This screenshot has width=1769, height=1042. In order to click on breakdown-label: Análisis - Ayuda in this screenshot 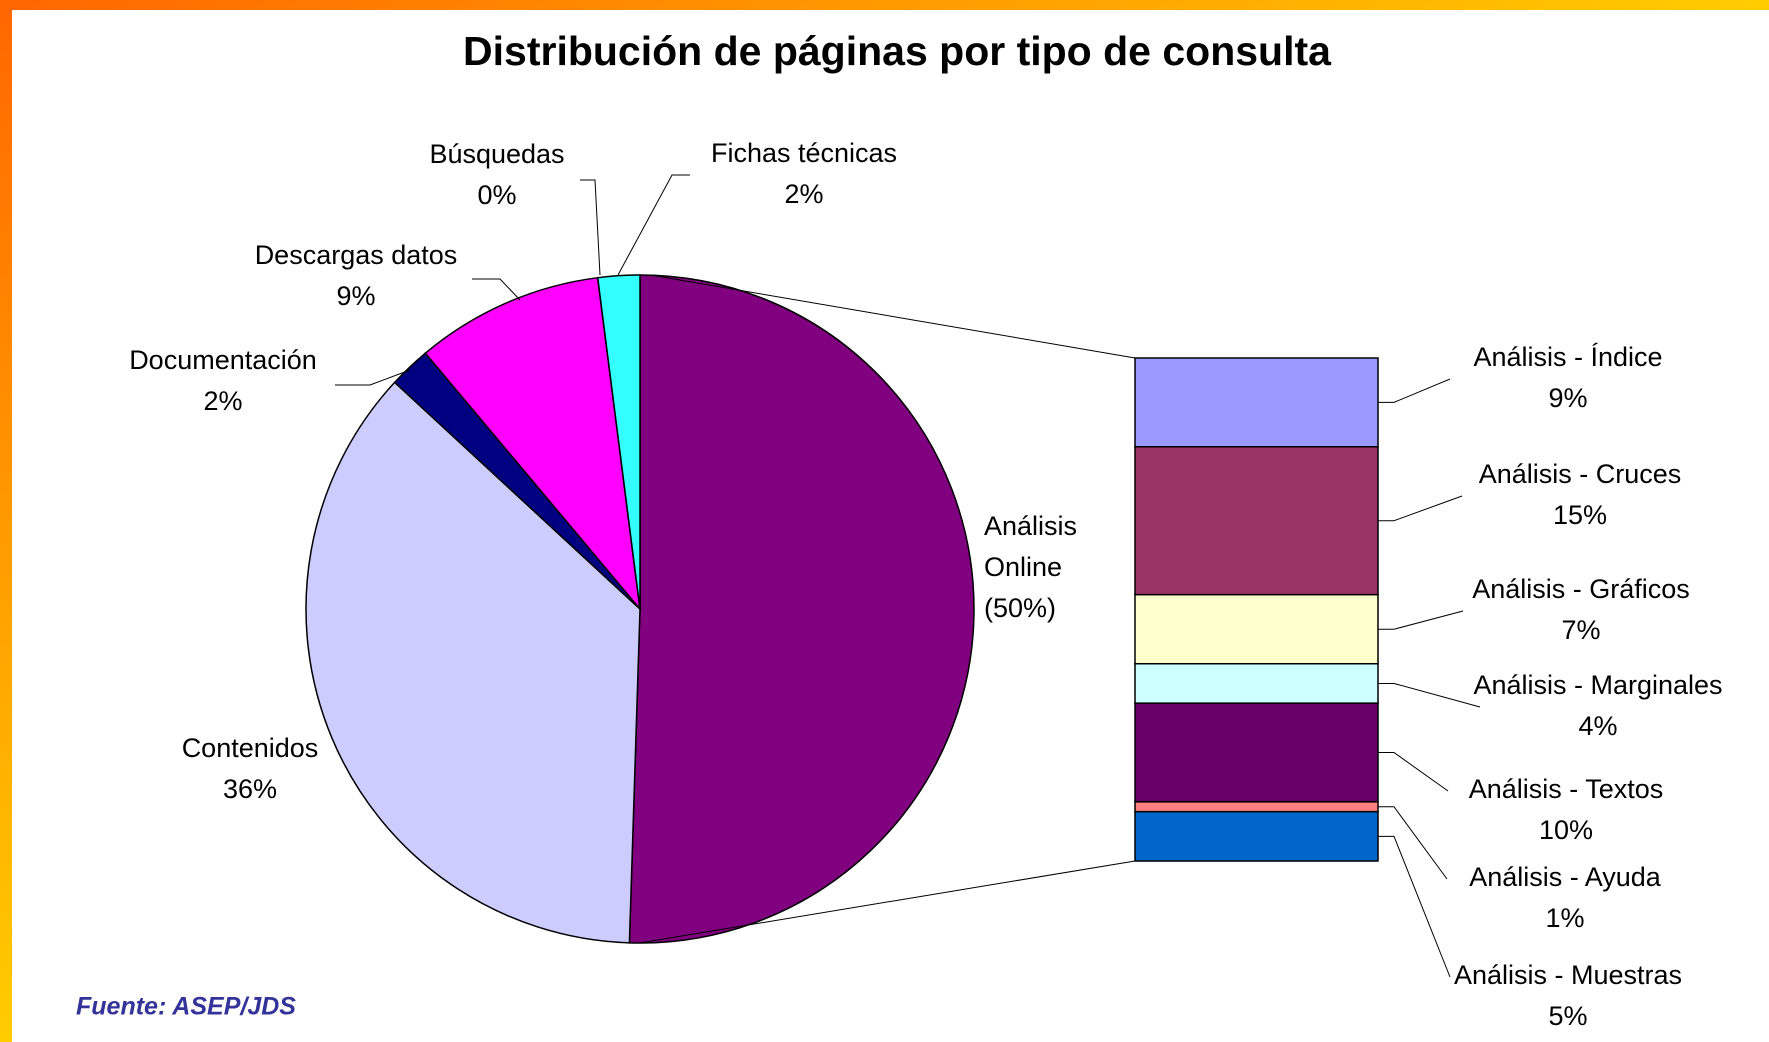, I will do `click(1565, 877)`.